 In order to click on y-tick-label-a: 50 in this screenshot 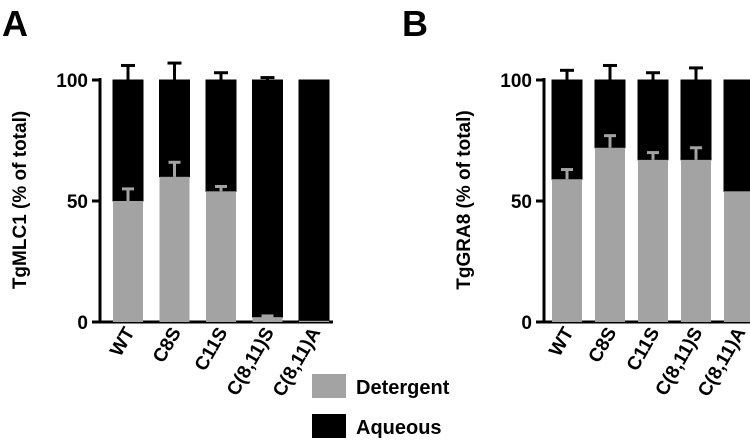, I will do `click(77, 202)`.